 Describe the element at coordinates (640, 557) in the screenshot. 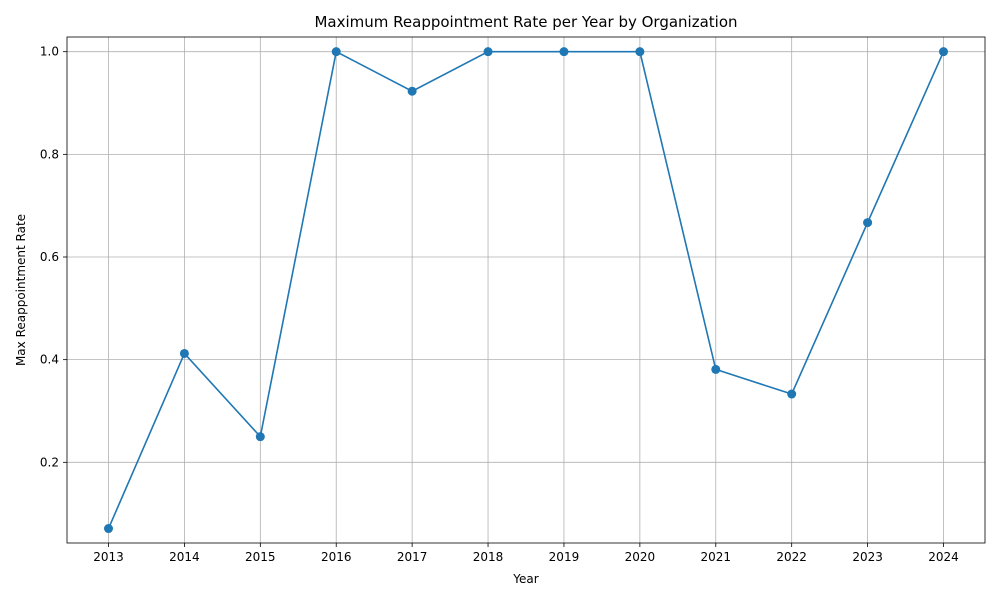

I see `x-tick-label: 2020` at that location.